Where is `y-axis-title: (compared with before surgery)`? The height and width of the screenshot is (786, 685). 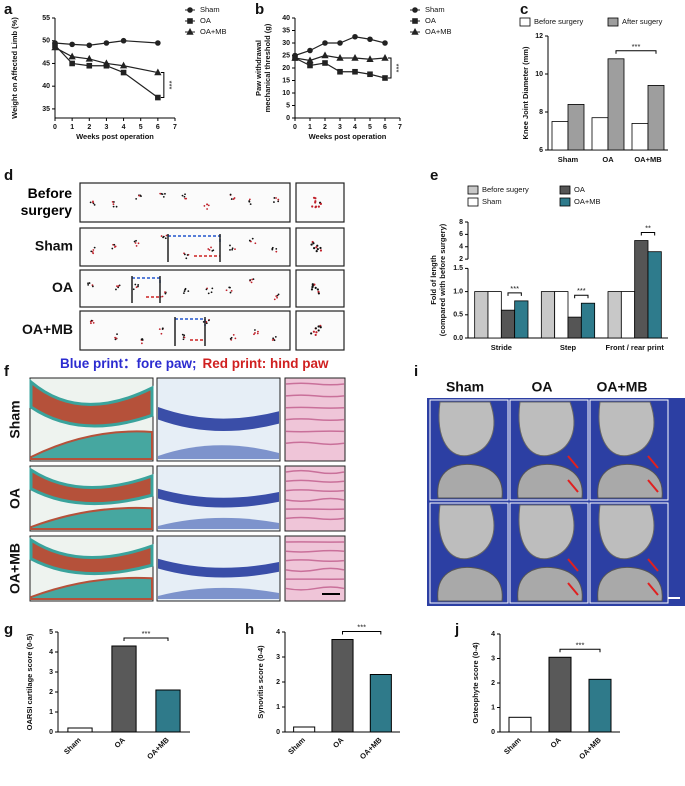 y-axis-title: (compared with before surgery) is located at coordinates (442, 279).